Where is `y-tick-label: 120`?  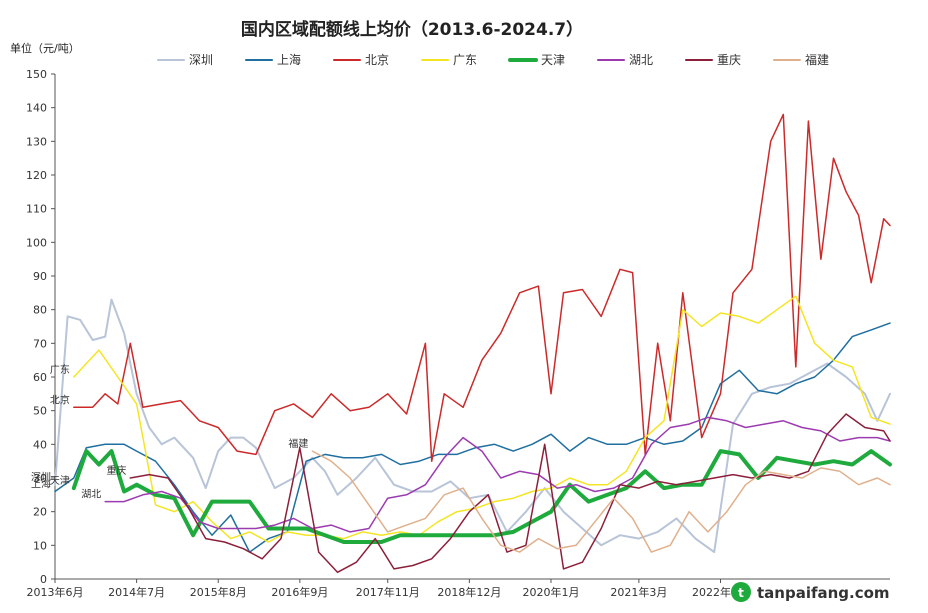 y-tick-label: 120 is located at coordinates (36, 175).